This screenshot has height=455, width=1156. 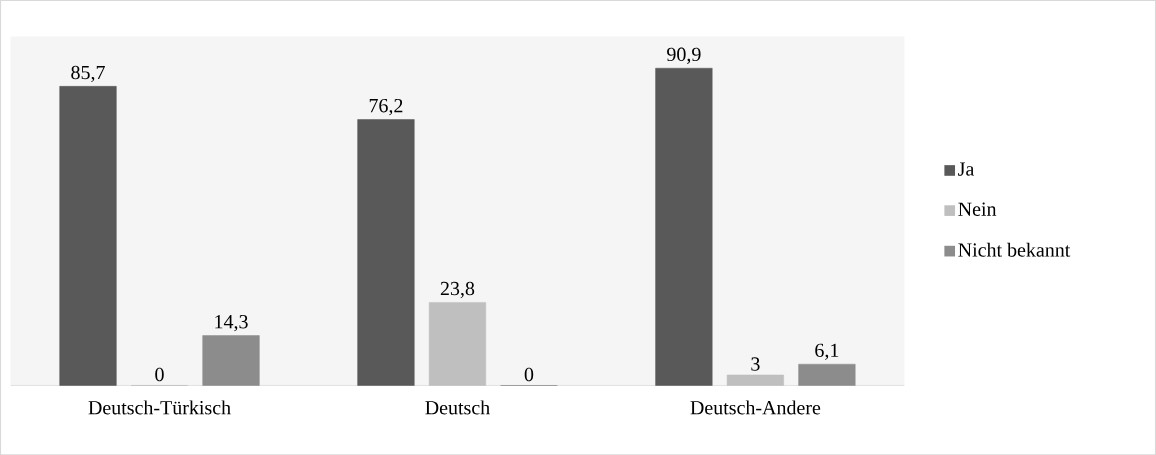 What do you see at coordinates (966, 169) in the screenshot?
I see `legend-label: Ja` at bounding box center [966, 169].